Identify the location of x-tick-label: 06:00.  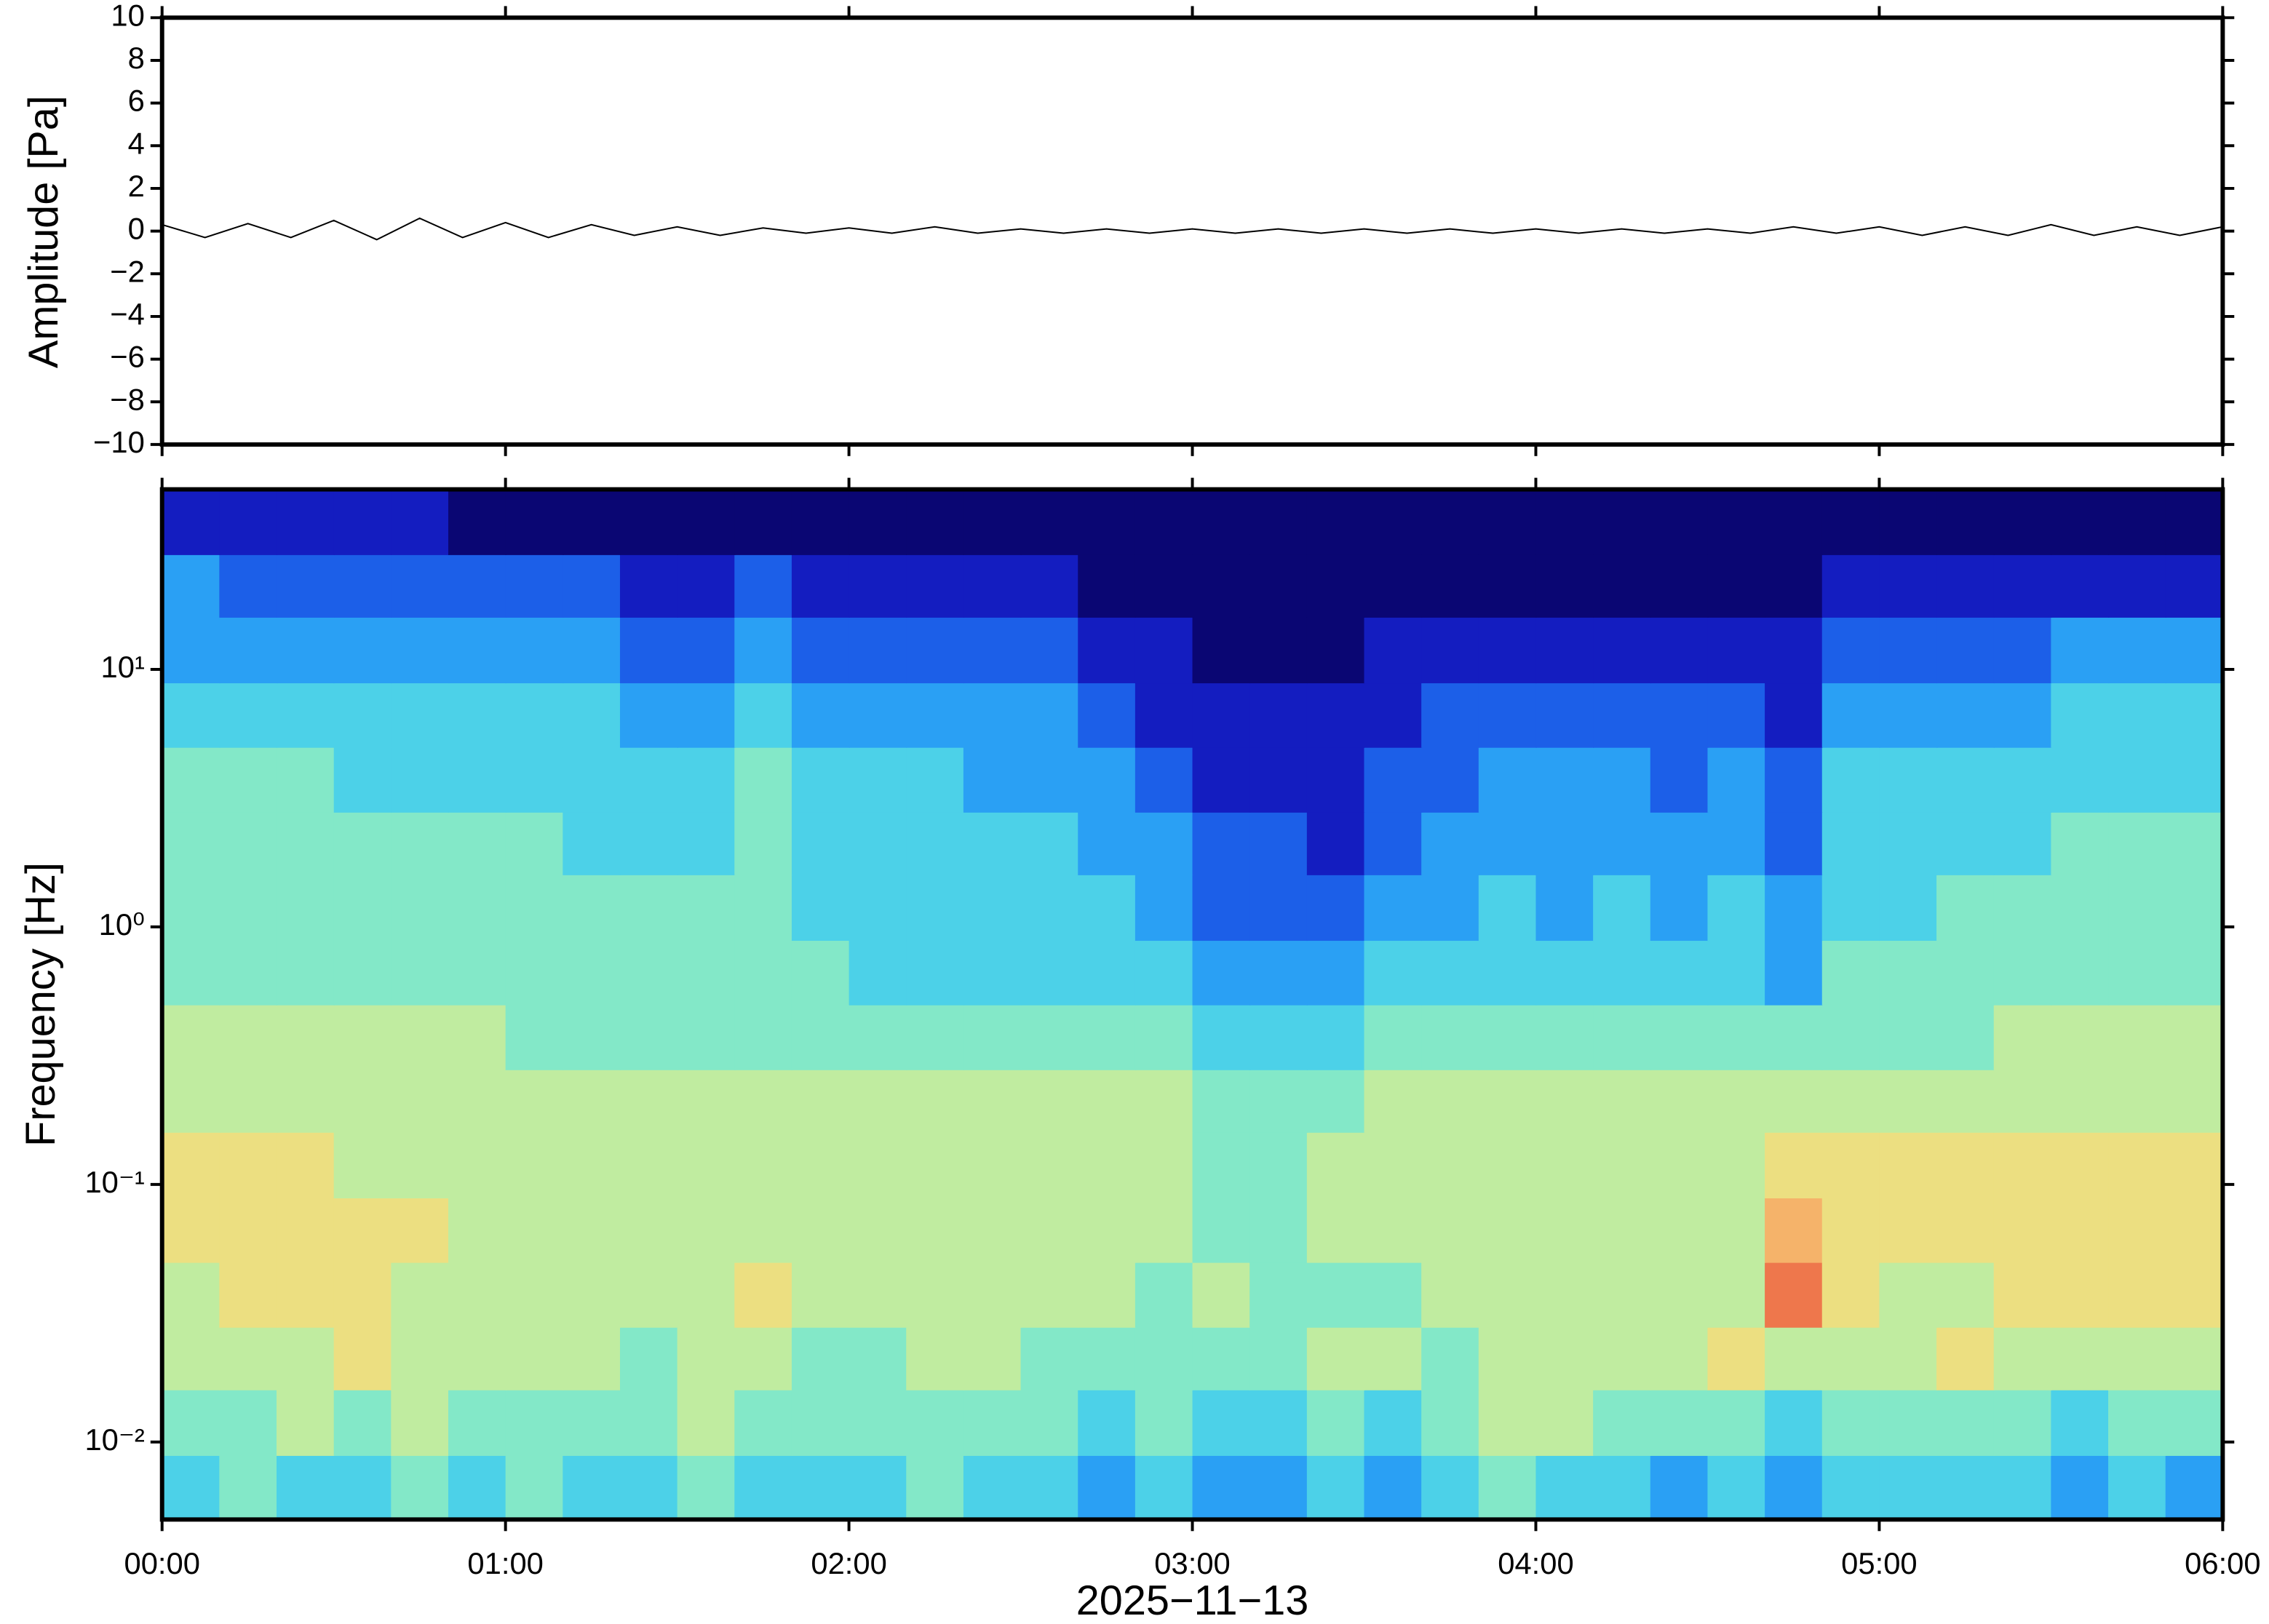
(2223, 1563).